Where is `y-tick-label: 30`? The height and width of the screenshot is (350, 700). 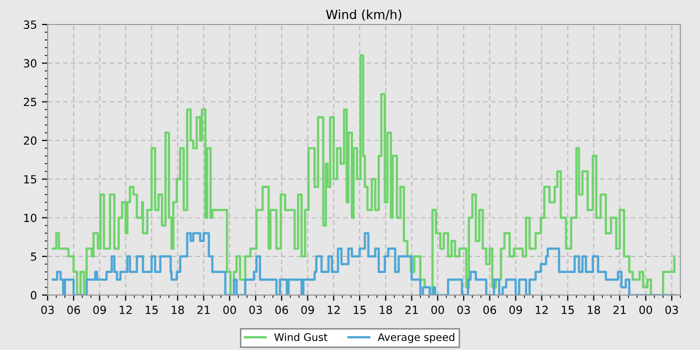 y-tick-label: 30 is located at coordinates (30, 63).